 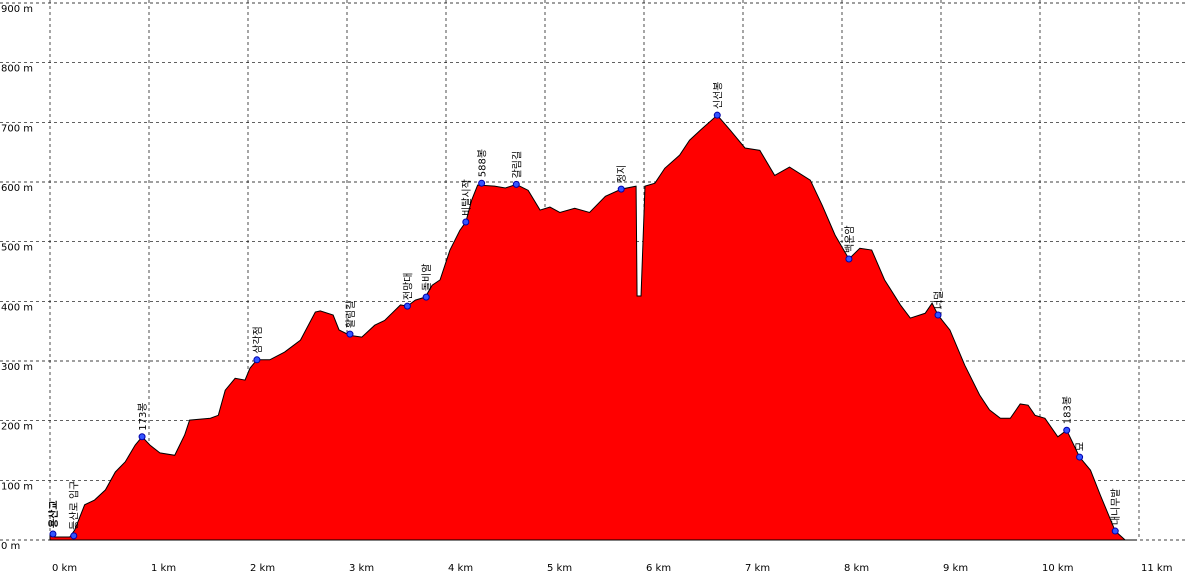 I want to click on y-tick-label: 800 m, so click(x=17, y=69).